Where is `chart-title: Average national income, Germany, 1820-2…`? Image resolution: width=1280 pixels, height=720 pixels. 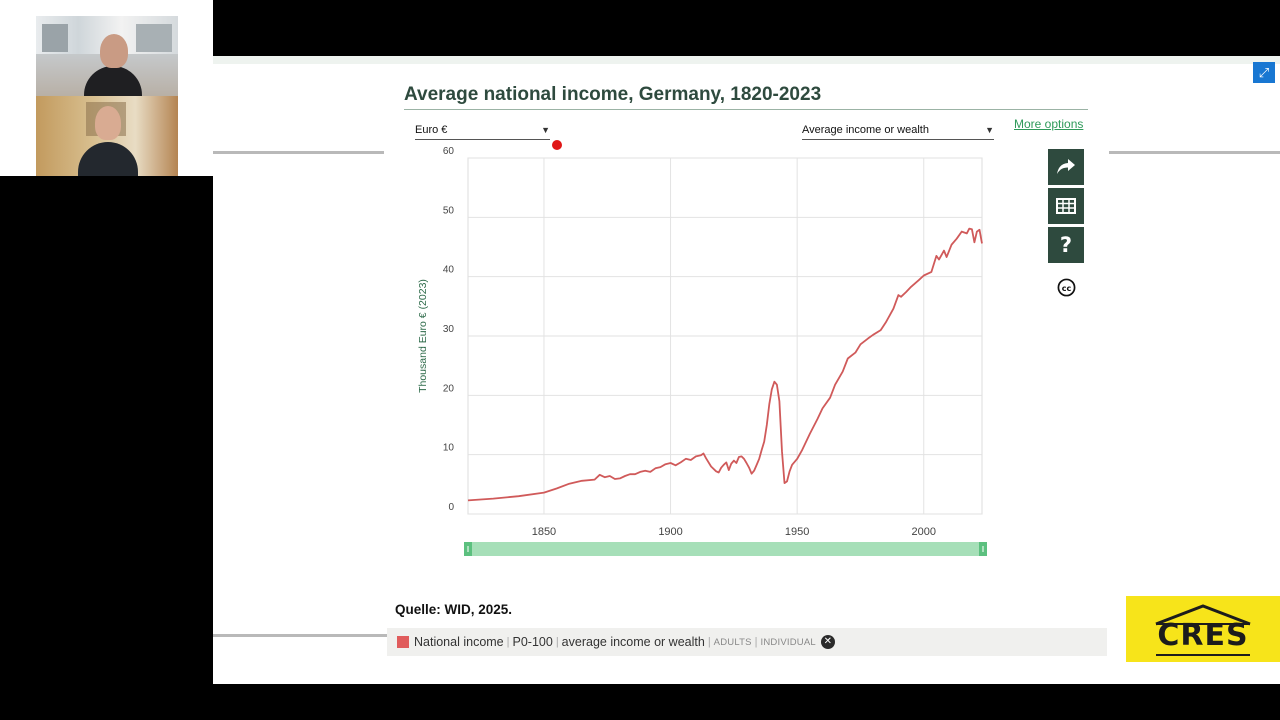 chart-title: Average national income, Germany, 1820-2… is located at coordinates (613, 94).